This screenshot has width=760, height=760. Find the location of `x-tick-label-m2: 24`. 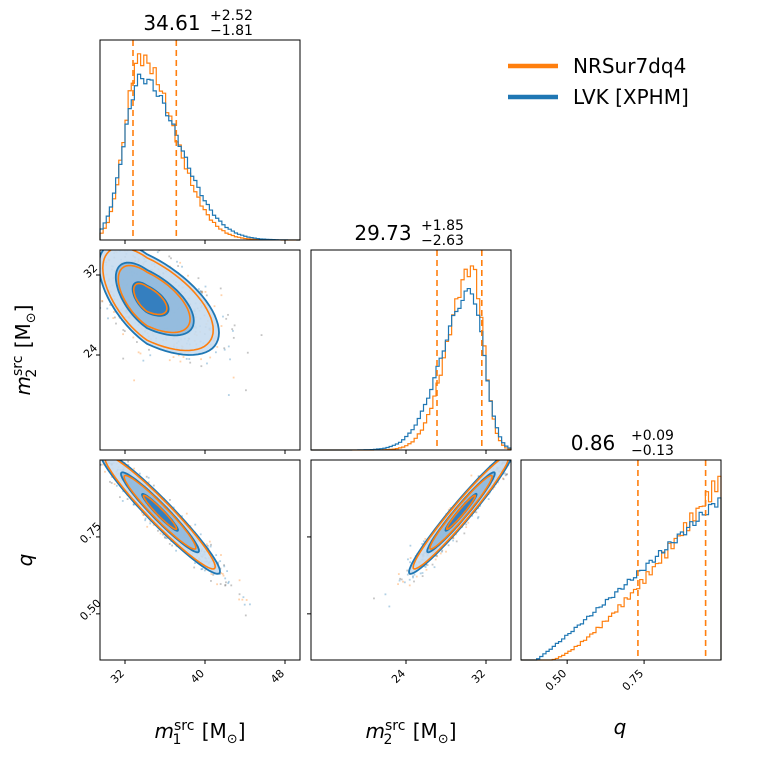

x-tick-label-m2: 24 is located at coordinates (398, 676).